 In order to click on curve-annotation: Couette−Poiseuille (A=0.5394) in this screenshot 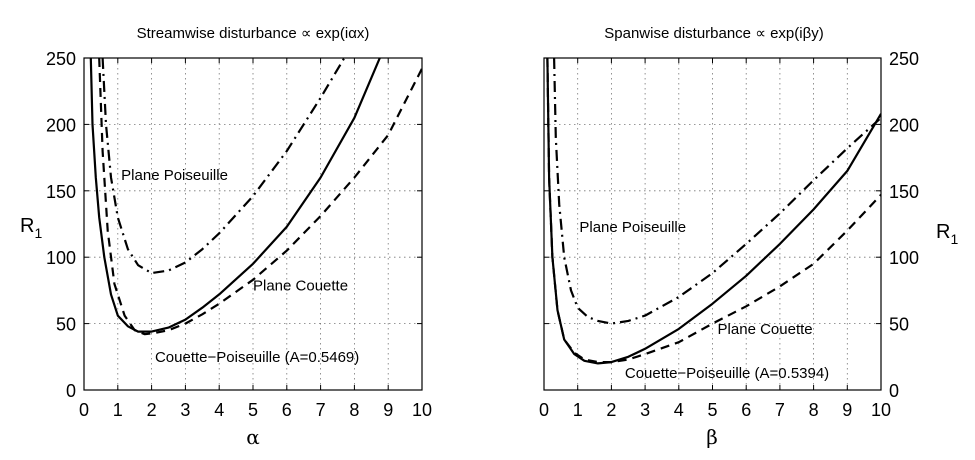, I will do `click(727, 373)`.